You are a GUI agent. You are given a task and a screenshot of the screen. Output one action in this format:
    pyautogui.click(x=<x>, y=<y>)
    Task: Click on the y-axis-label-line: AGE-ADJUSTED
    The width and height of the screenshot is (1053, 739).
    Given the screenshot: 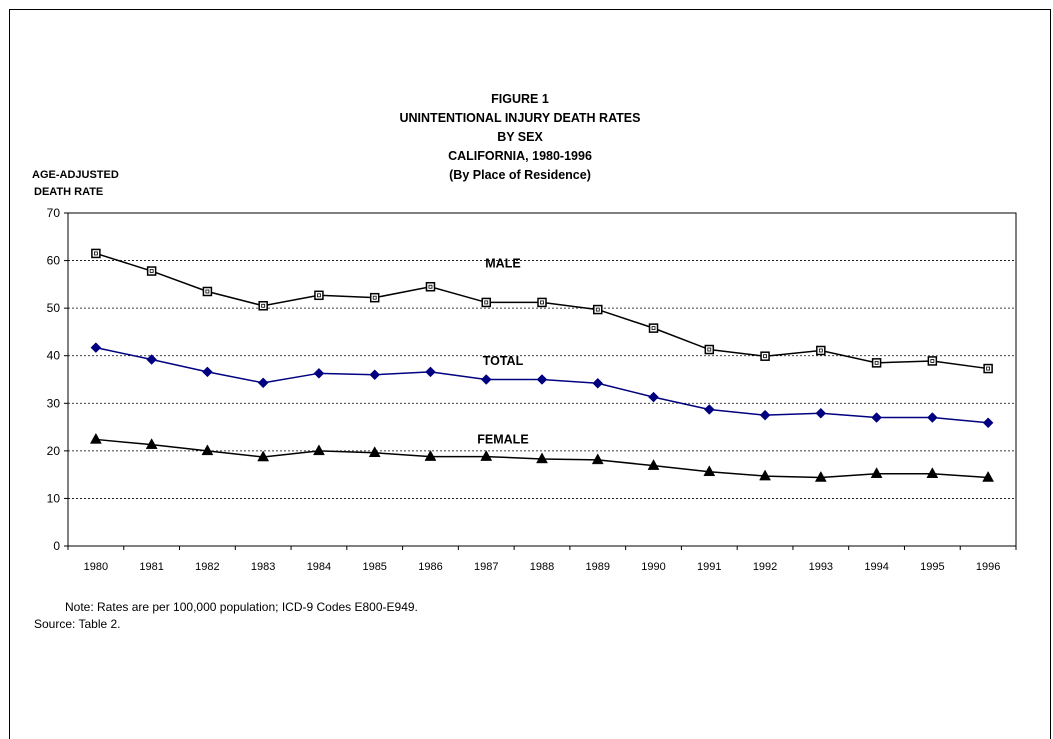 What is the action you would take?
    pyautogui.click(x=75, y=175)
    